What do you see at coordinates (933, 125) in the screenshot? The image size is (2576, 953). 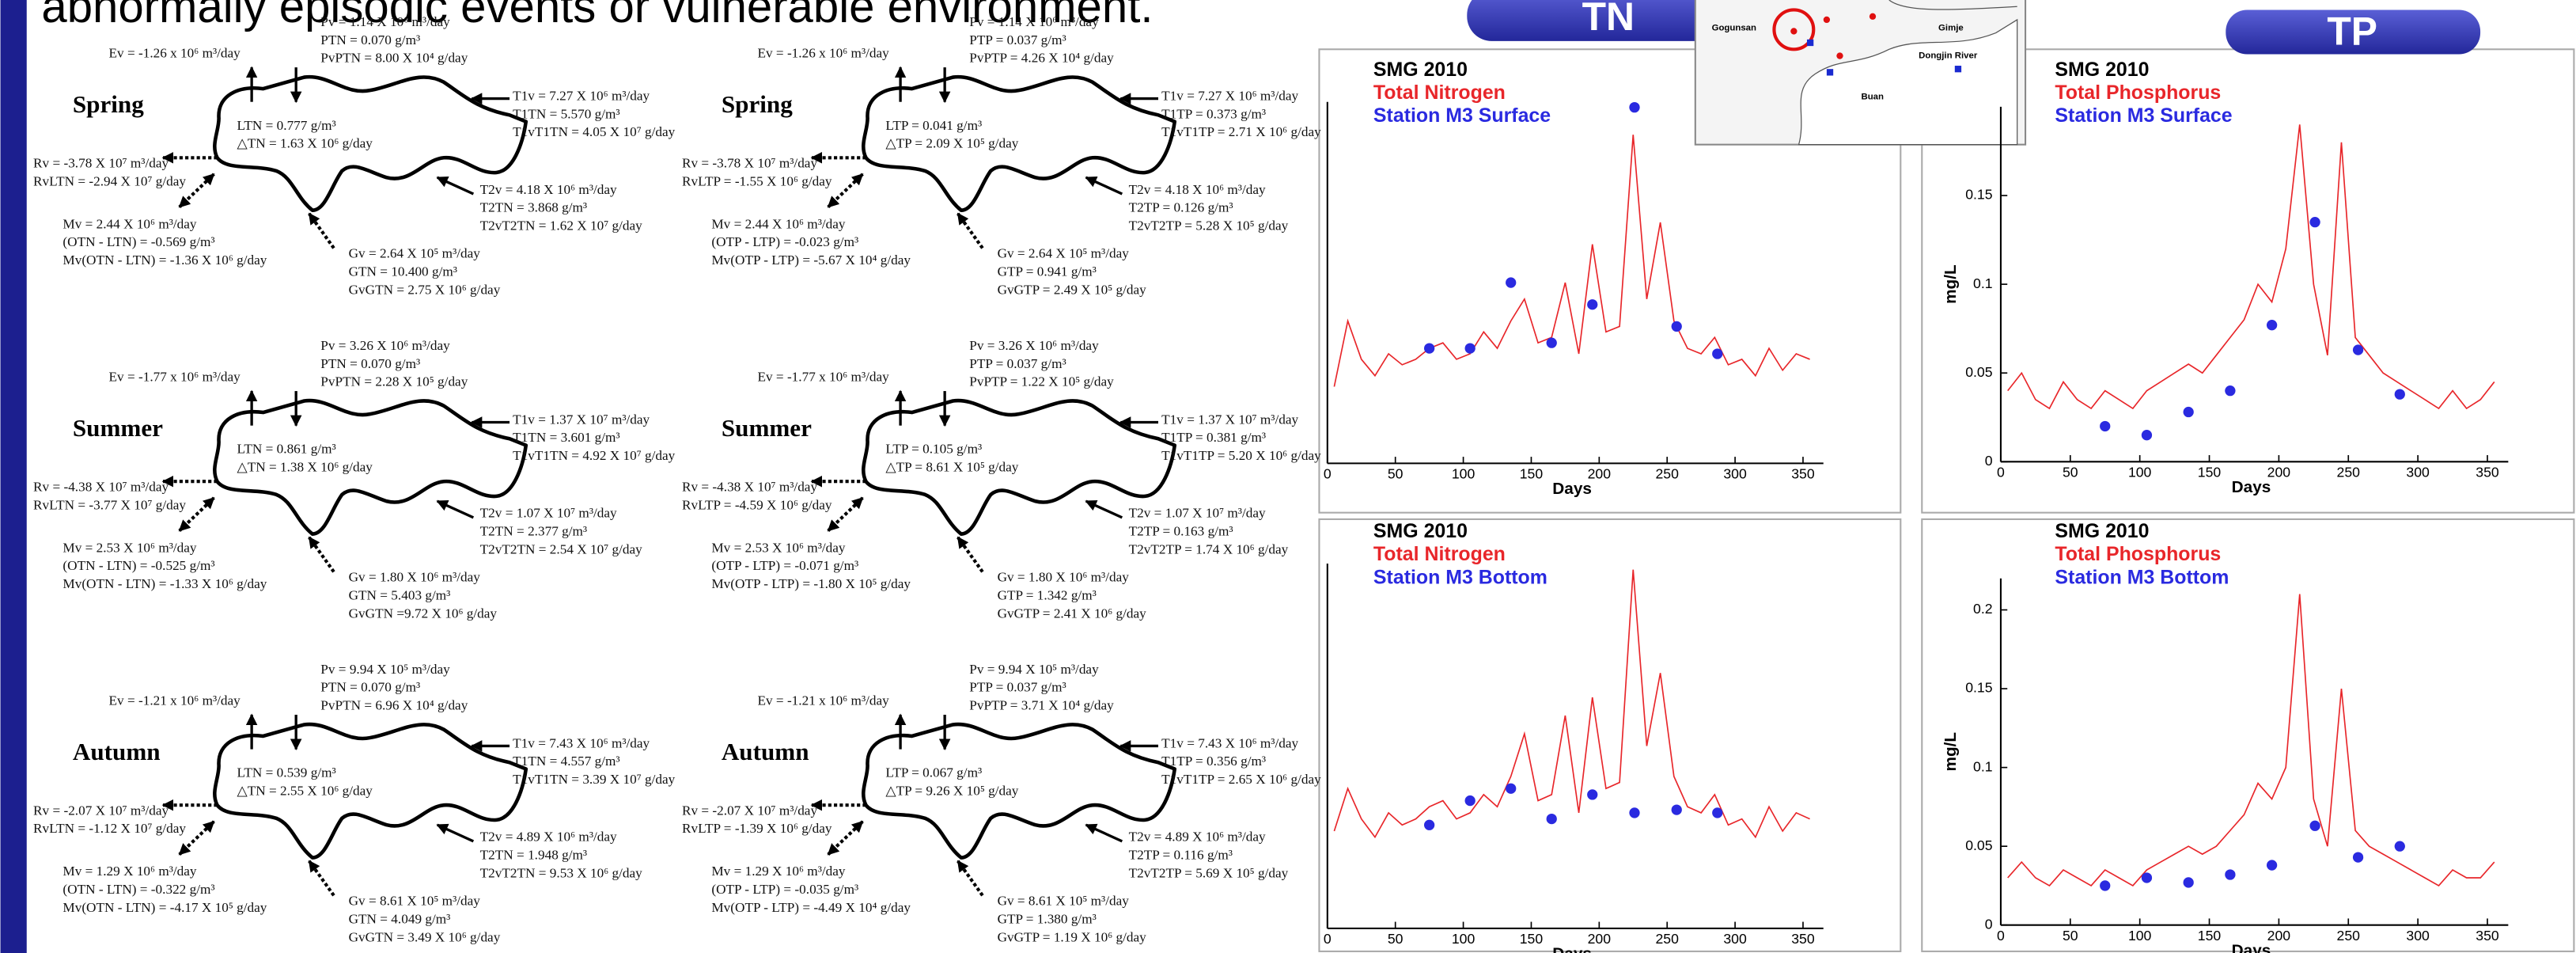 I see `flux-text: LTP = 0.041 g/m³` at bounding box center [933, 125].